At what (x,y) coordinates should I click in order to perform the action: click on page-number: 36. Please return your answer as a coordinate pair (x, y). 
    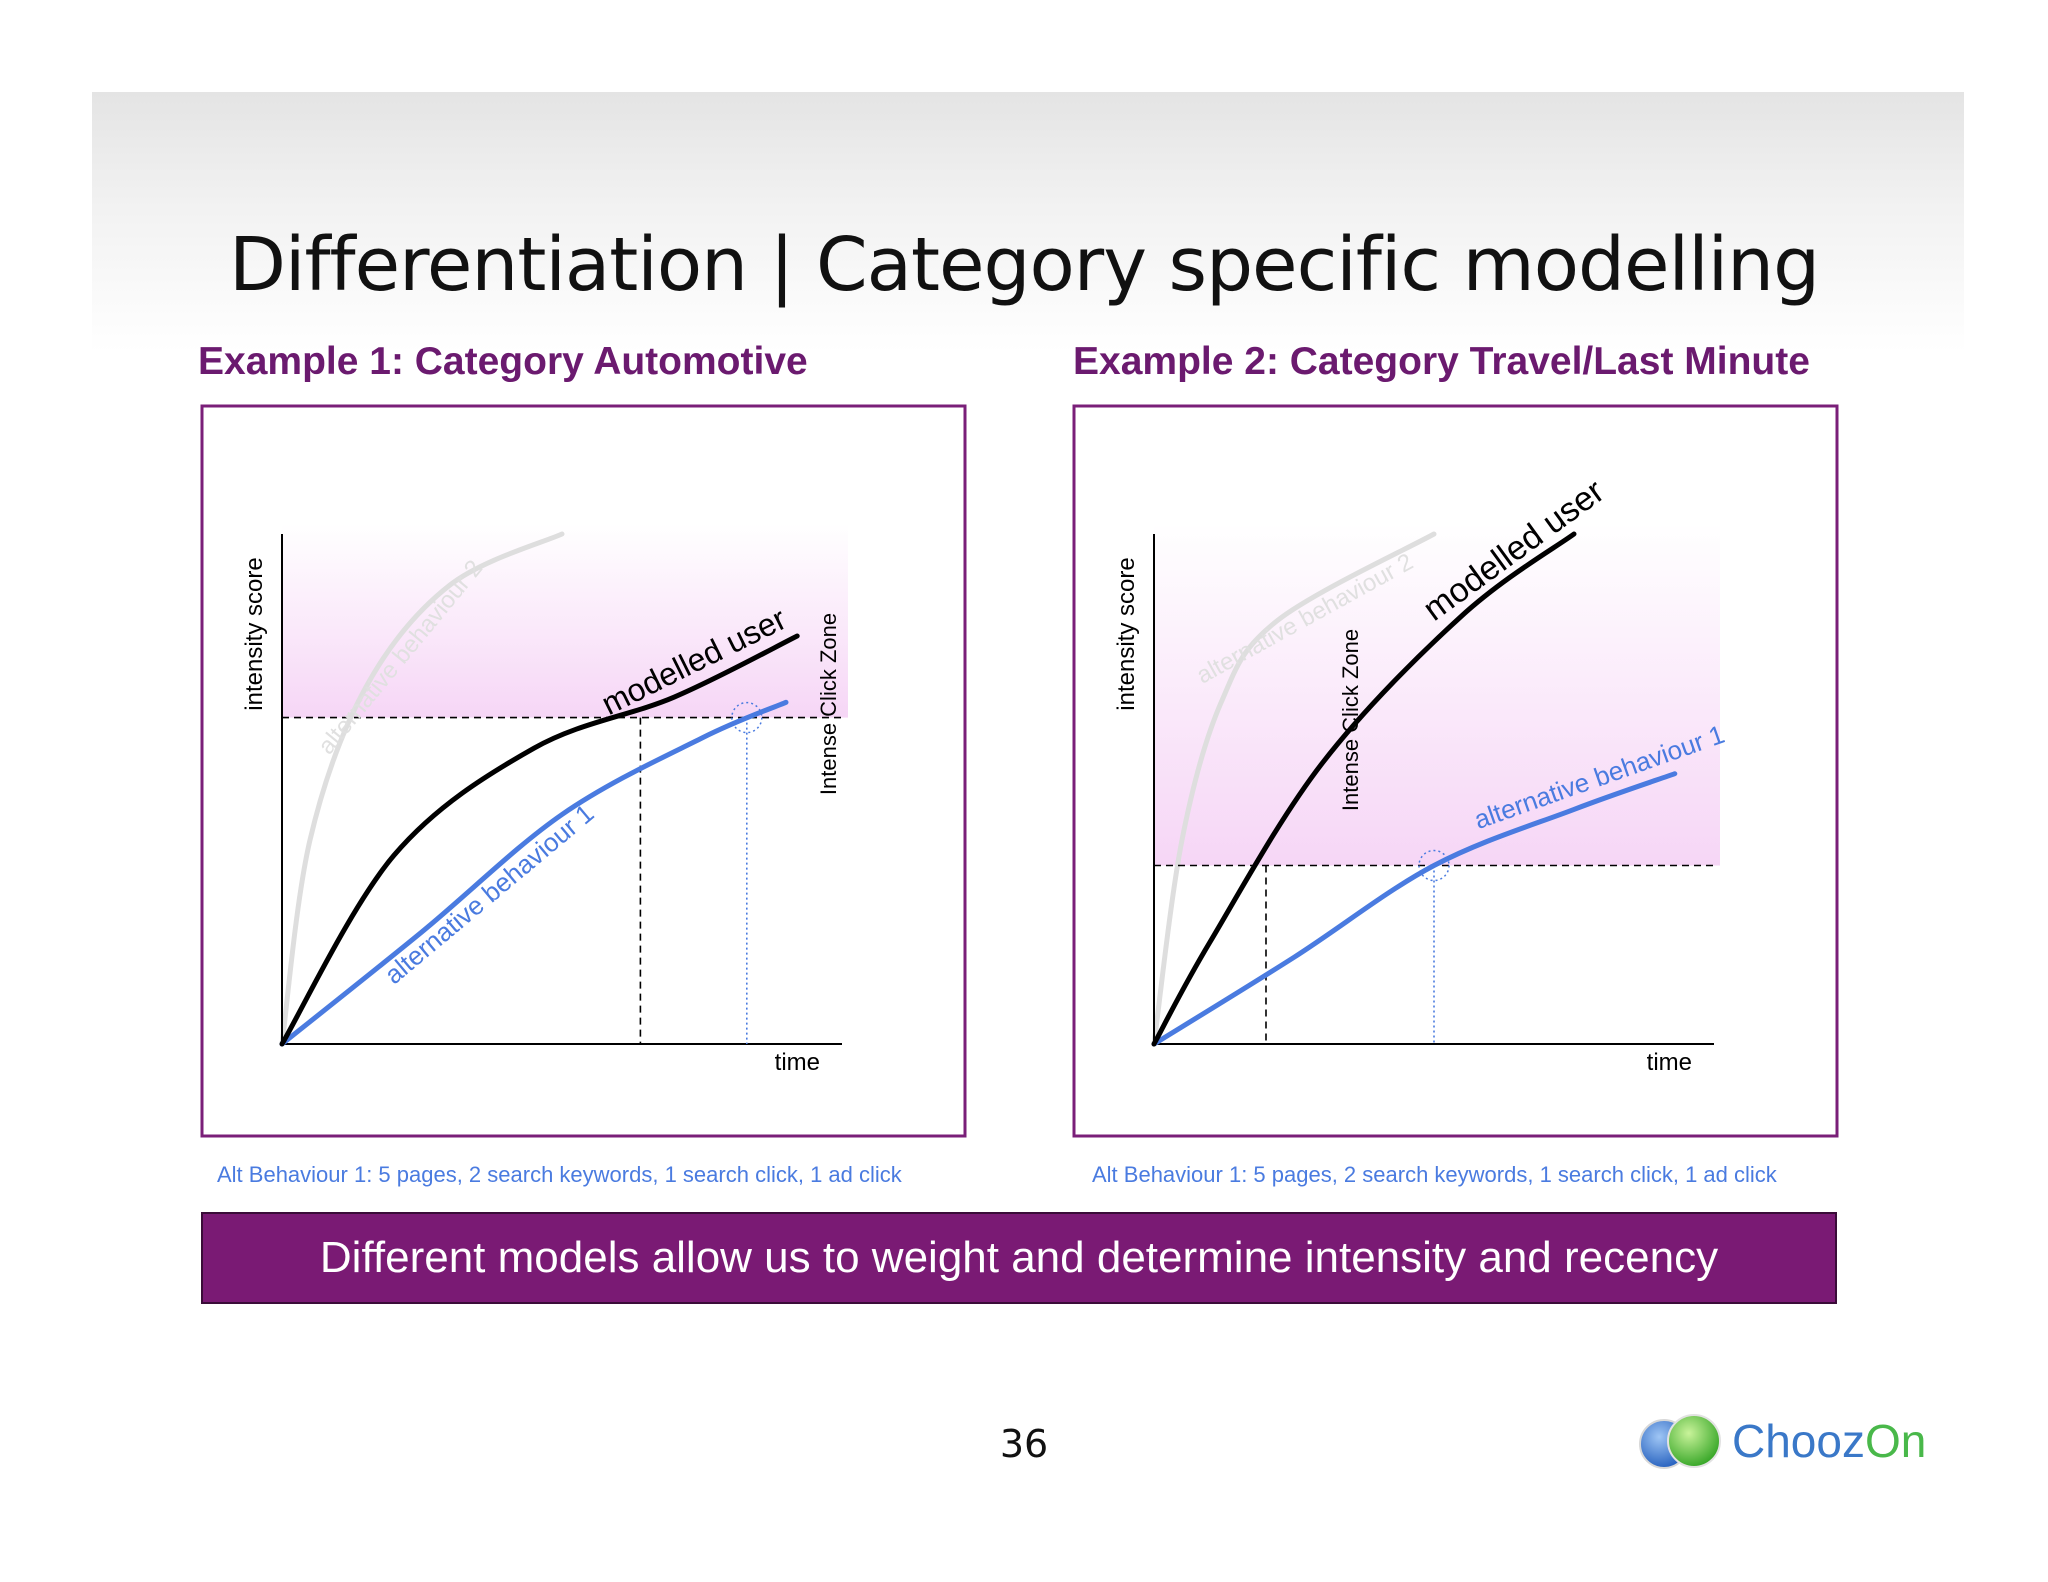
    Looking at the image, I should click on (1024, 1444).